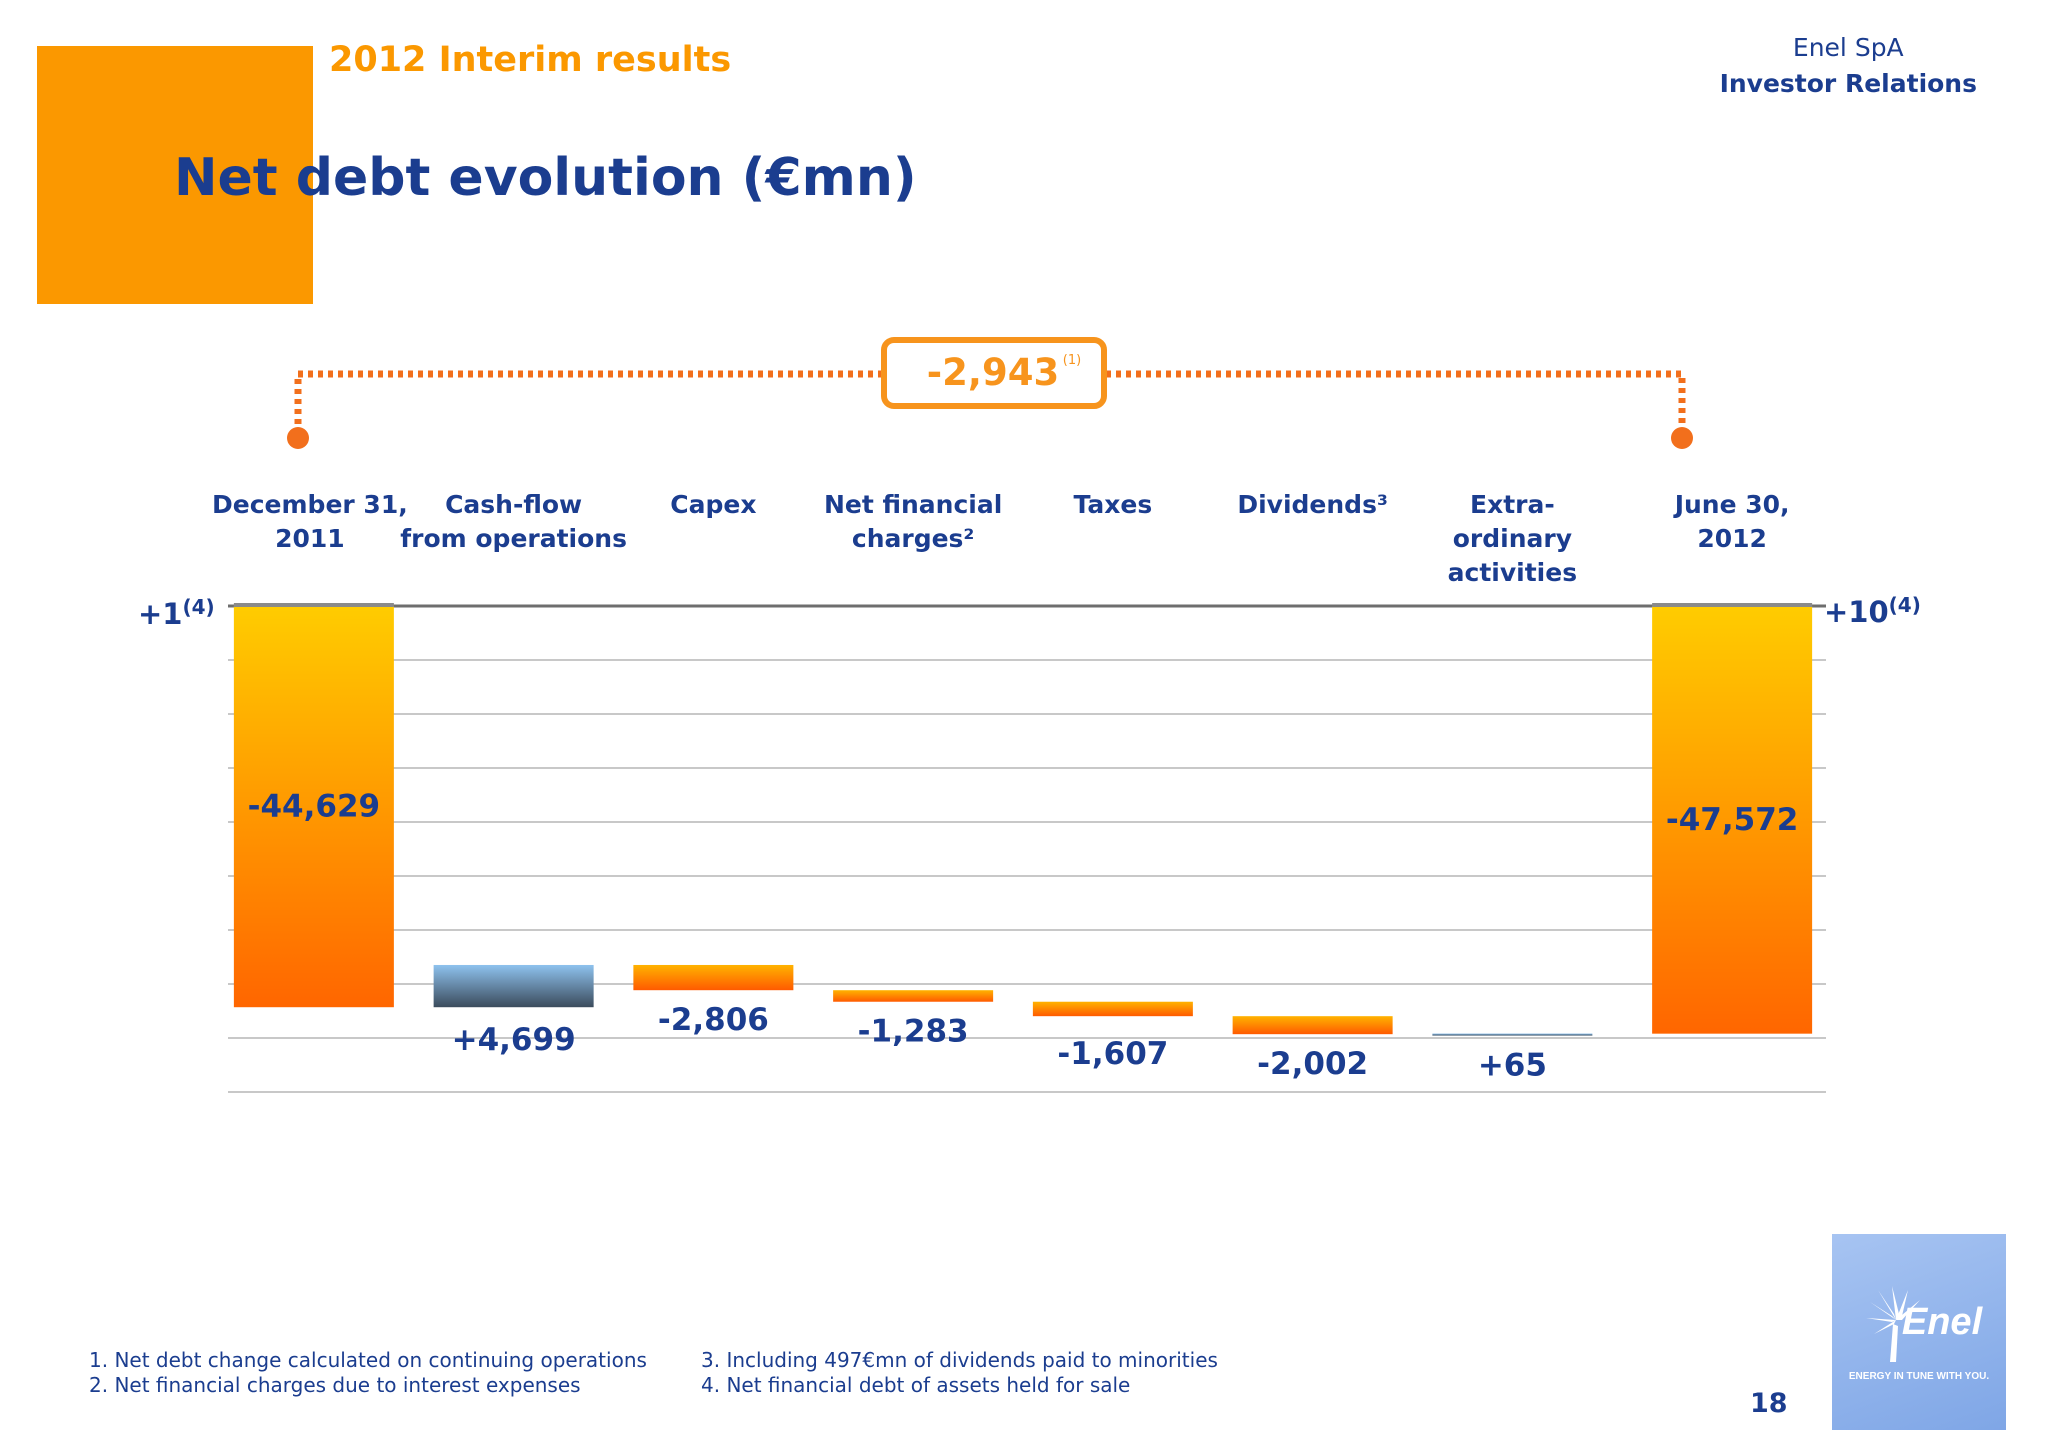 This screenshot has width=2048, height=1448. I want to click on bracket-line-right, so click(1396, 397).